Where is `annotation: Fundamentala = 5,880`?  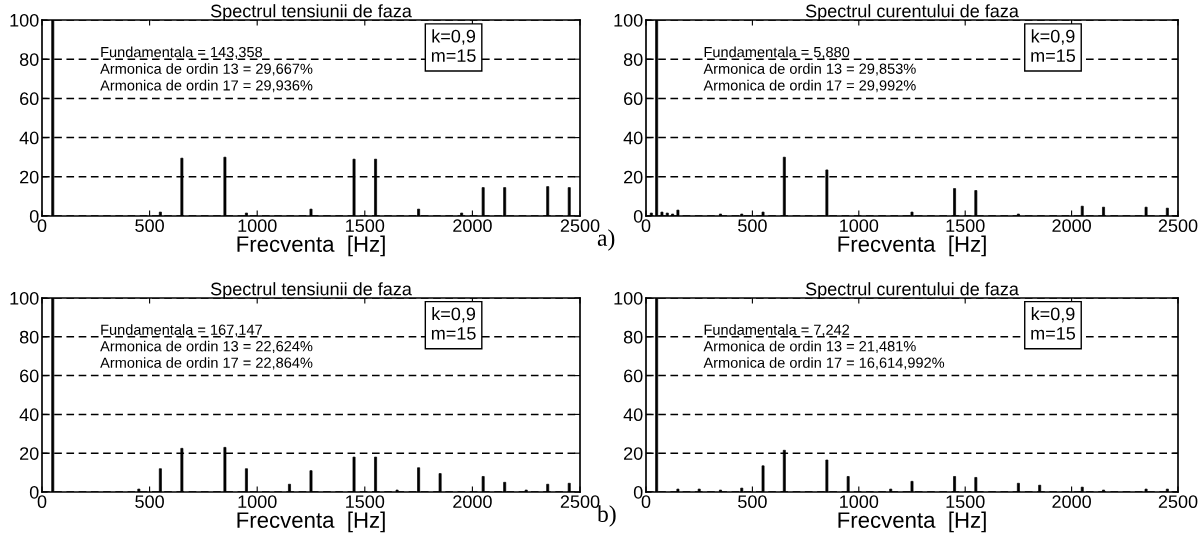 annotation: Fundamentala = 5,880 is located at coordinates (777, 52).